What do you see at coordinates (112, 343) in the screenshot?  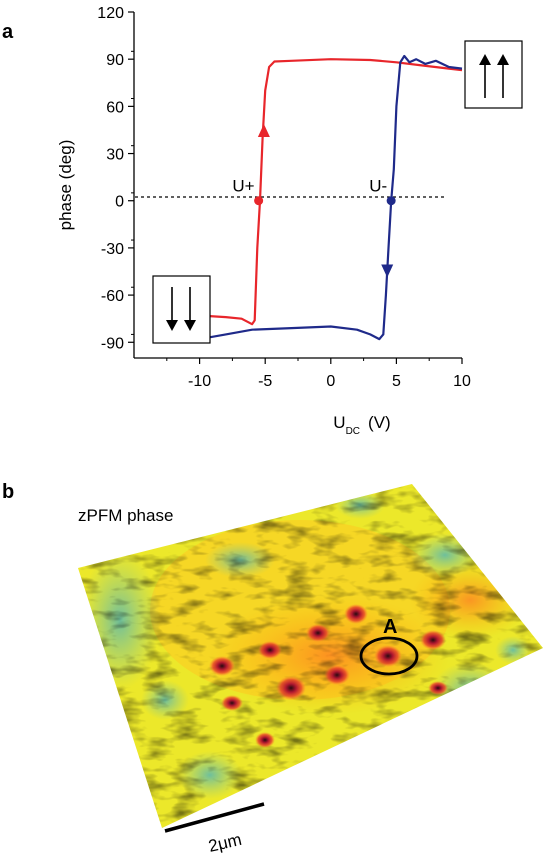 I see `y-tick-label: -90` at bounding box center [112, 343].